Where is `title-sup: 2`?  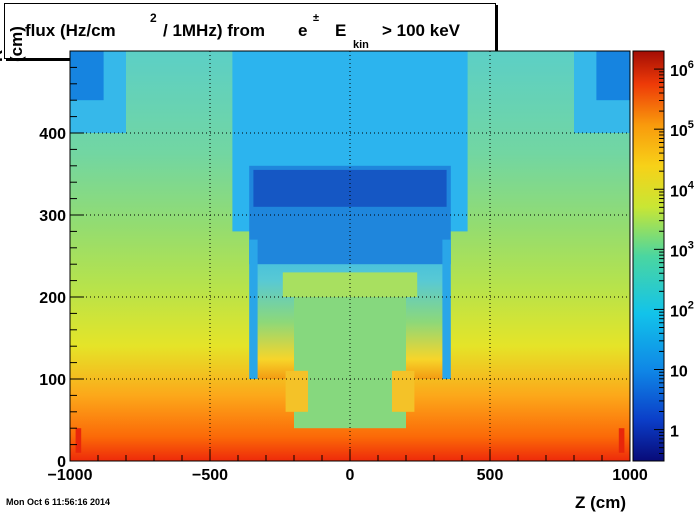 title-sup: 2 is located at coordinates (153, 18).